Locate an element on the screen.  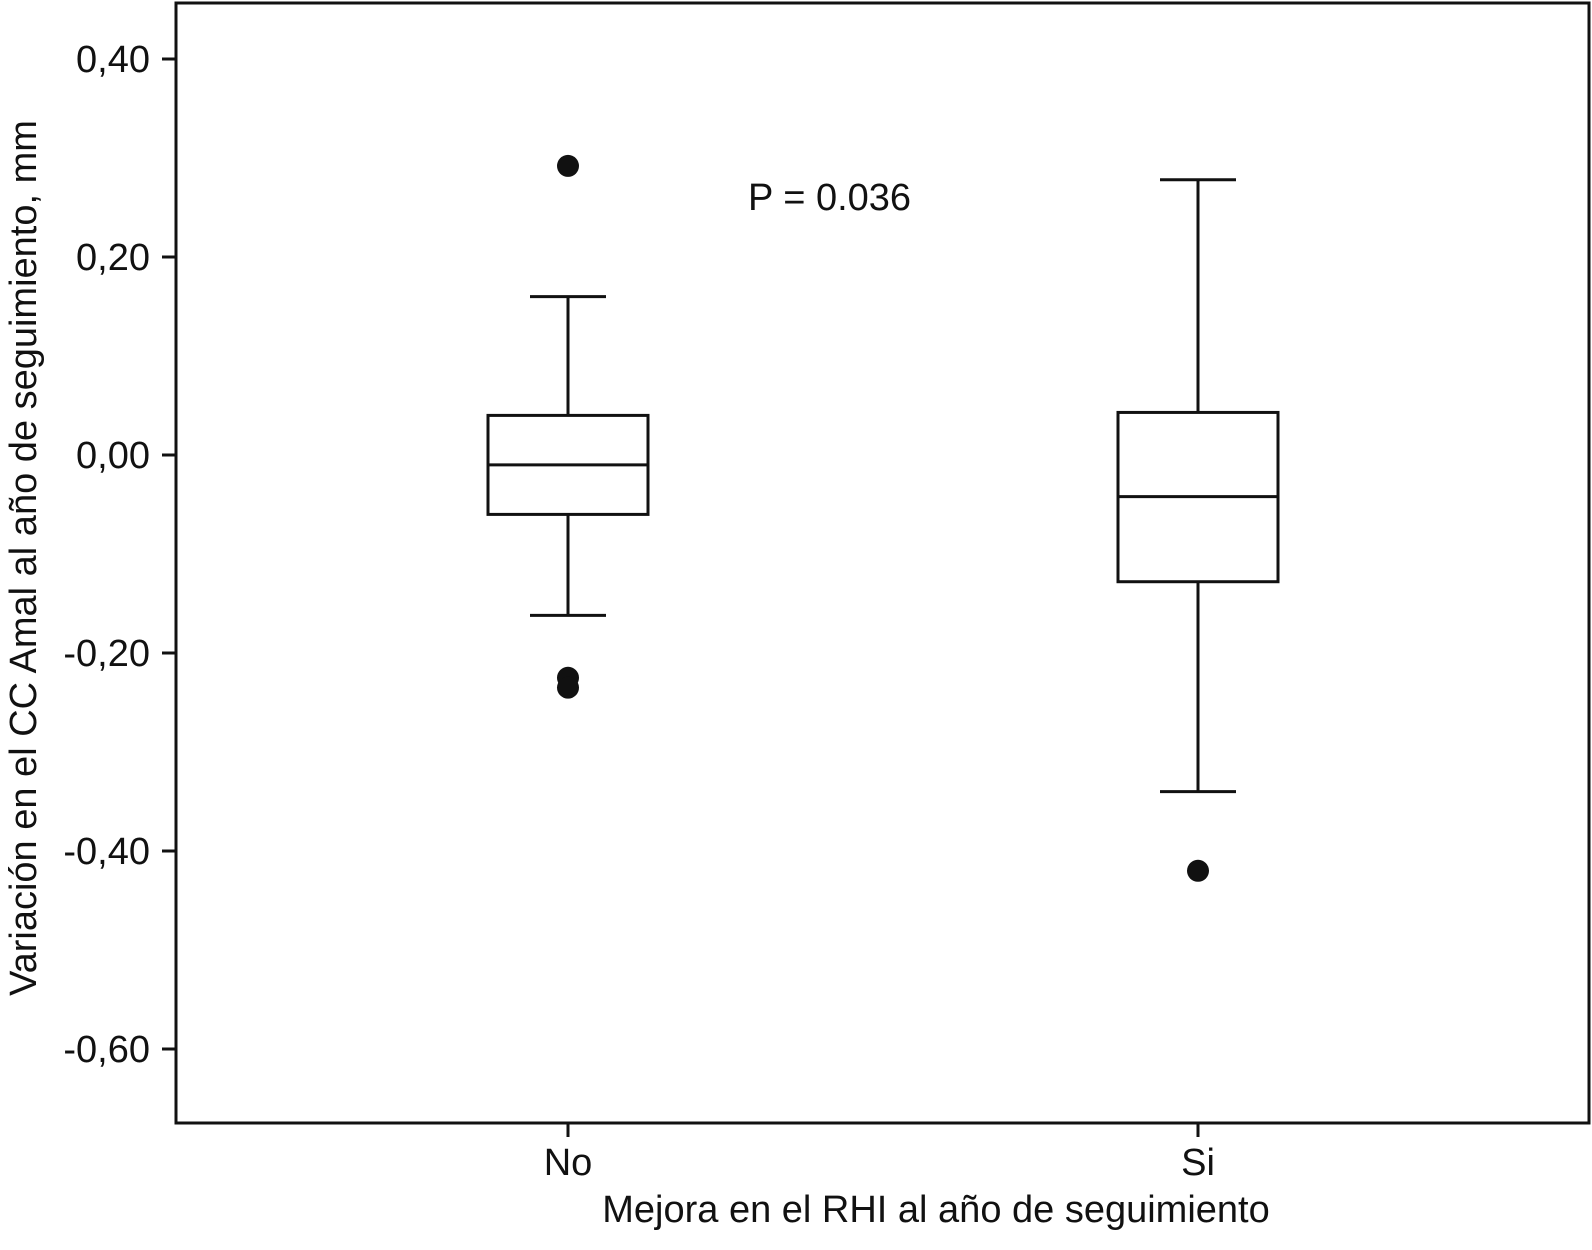
x-tick-label: No is located at coordinates (568, 1163).